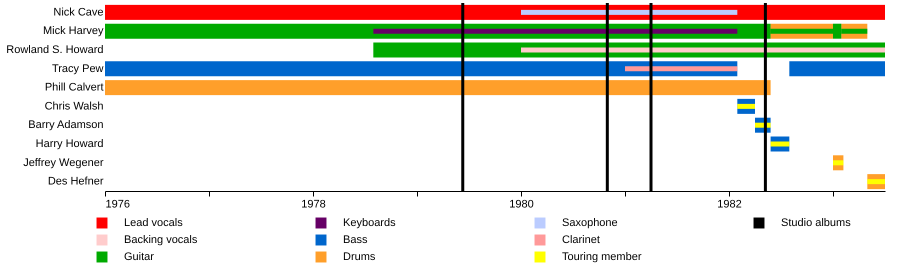 This screenshot has height=280, width=900. What do you see at coordinates (154, 223) in the screenshot?
I see `legend-label: Lead vocals` at bounding box center [154, 223].